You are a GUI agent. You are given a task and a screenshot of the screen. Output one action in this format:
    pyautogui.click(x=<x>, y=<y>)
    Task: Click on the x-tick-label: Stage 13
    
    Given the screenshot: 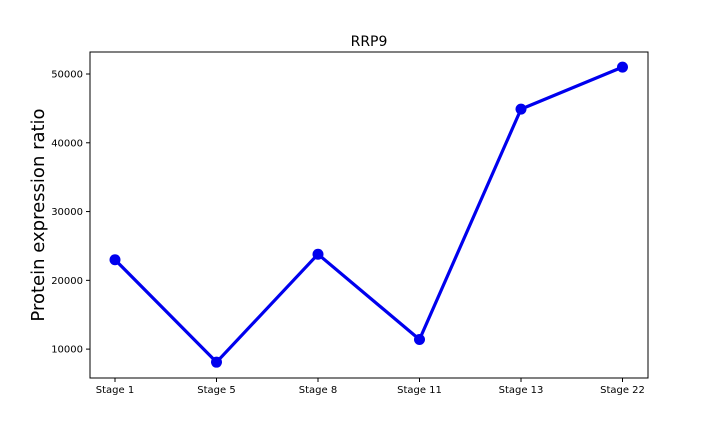 What is the action you would take?
    pyautogui.click(x=521, y=390)
    